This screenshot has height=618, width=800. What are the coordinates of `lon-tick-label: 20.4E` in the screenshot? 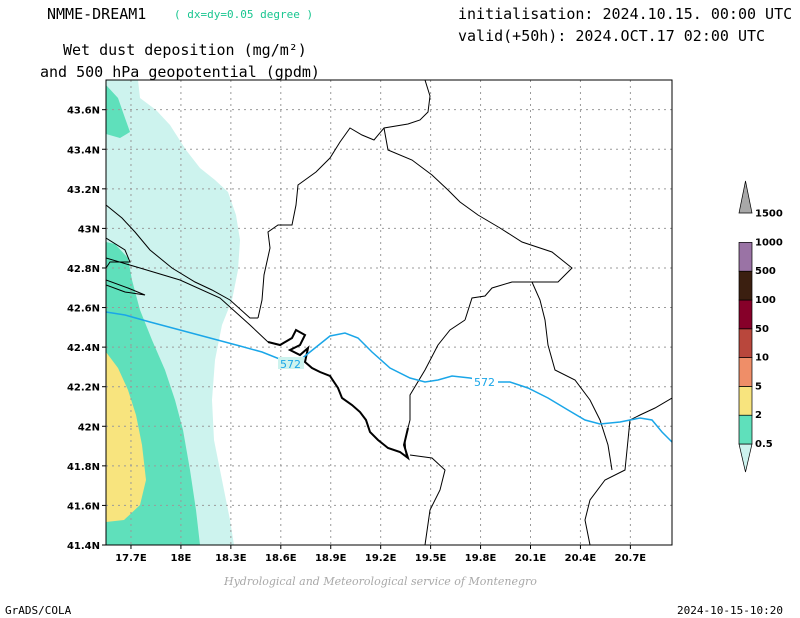 It's located at (581, 558).